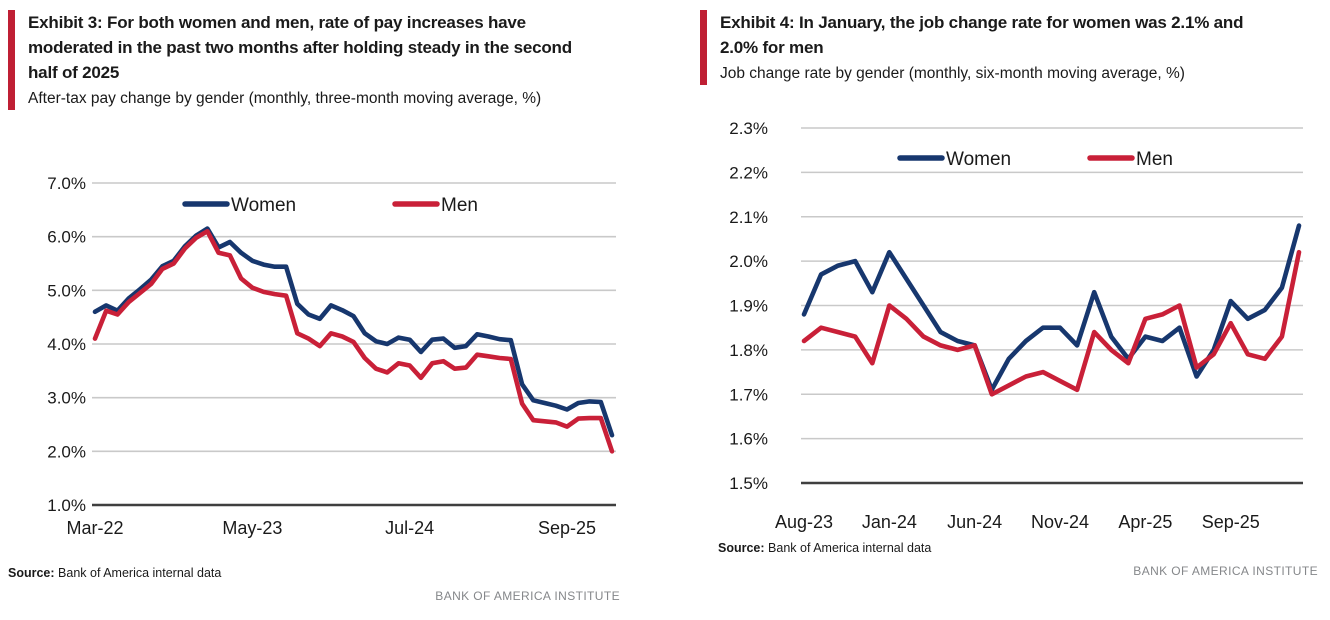  I want to click on x-tick-labels: Aug-23 Jan-24 Jun-24 Nov-24 Apr-25 Sep-25, so click(1017, 522).